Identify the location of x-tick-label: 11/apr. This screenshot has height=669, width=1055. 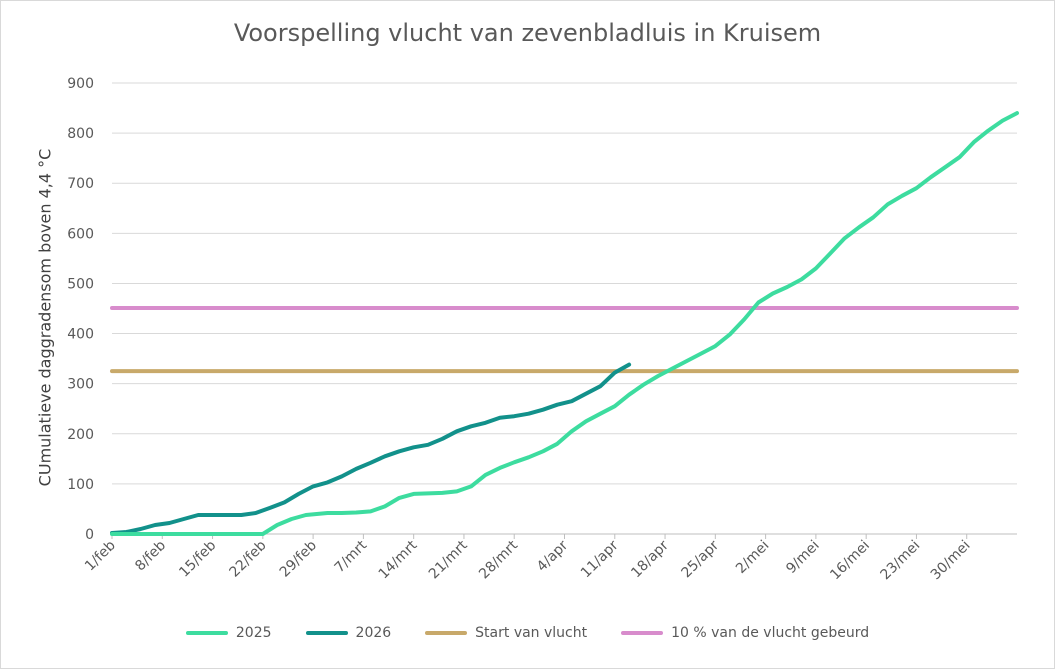
(600, 559).